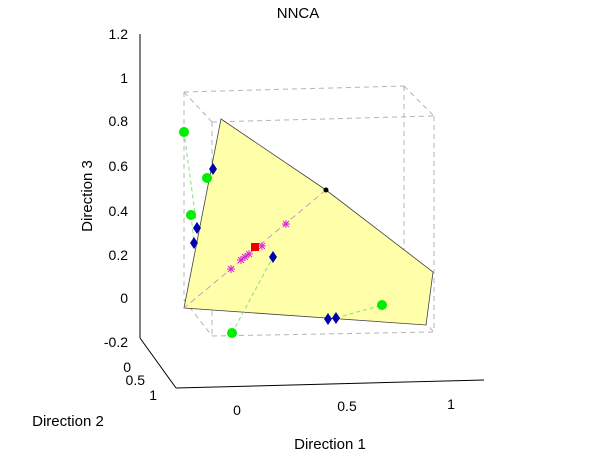 This screenshot has width=598, height=456. I want to click on x-axis: 0 0.5 1 Direction 1, so click(330, 416).